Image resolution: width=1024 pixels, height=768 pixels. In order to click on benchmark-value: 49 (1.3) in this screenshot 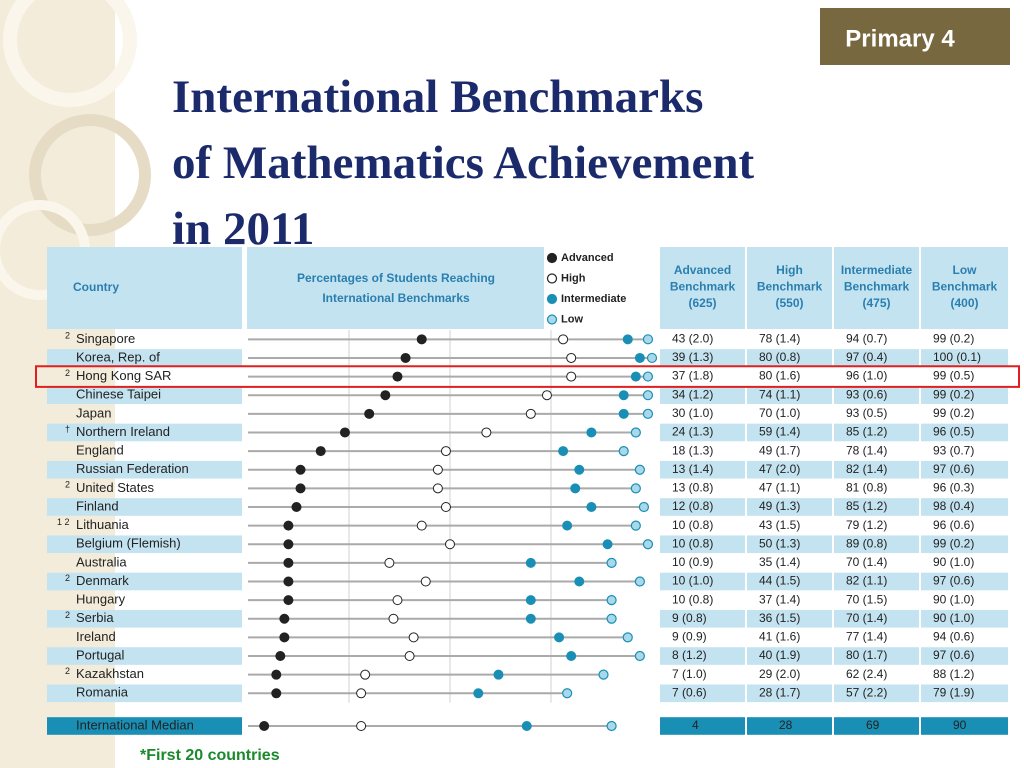, I will do `click(779, 506)`.